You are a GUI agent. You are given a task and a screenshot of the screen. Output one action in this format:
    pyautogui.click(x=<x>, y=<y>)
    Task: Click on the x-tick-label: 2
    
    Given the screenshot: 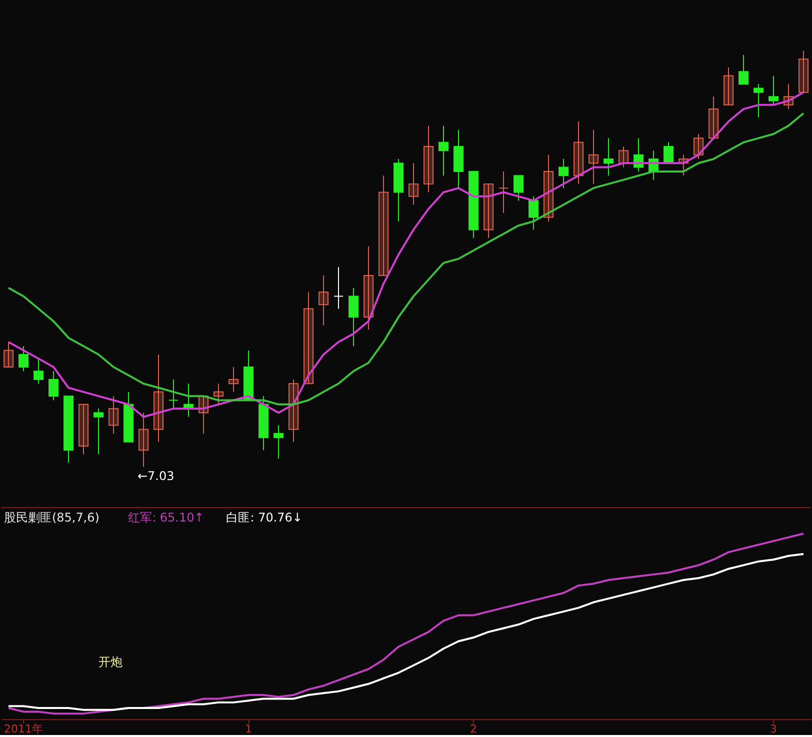 What is the action you would take?
    pyautogui.click(x=473, y=729)
    